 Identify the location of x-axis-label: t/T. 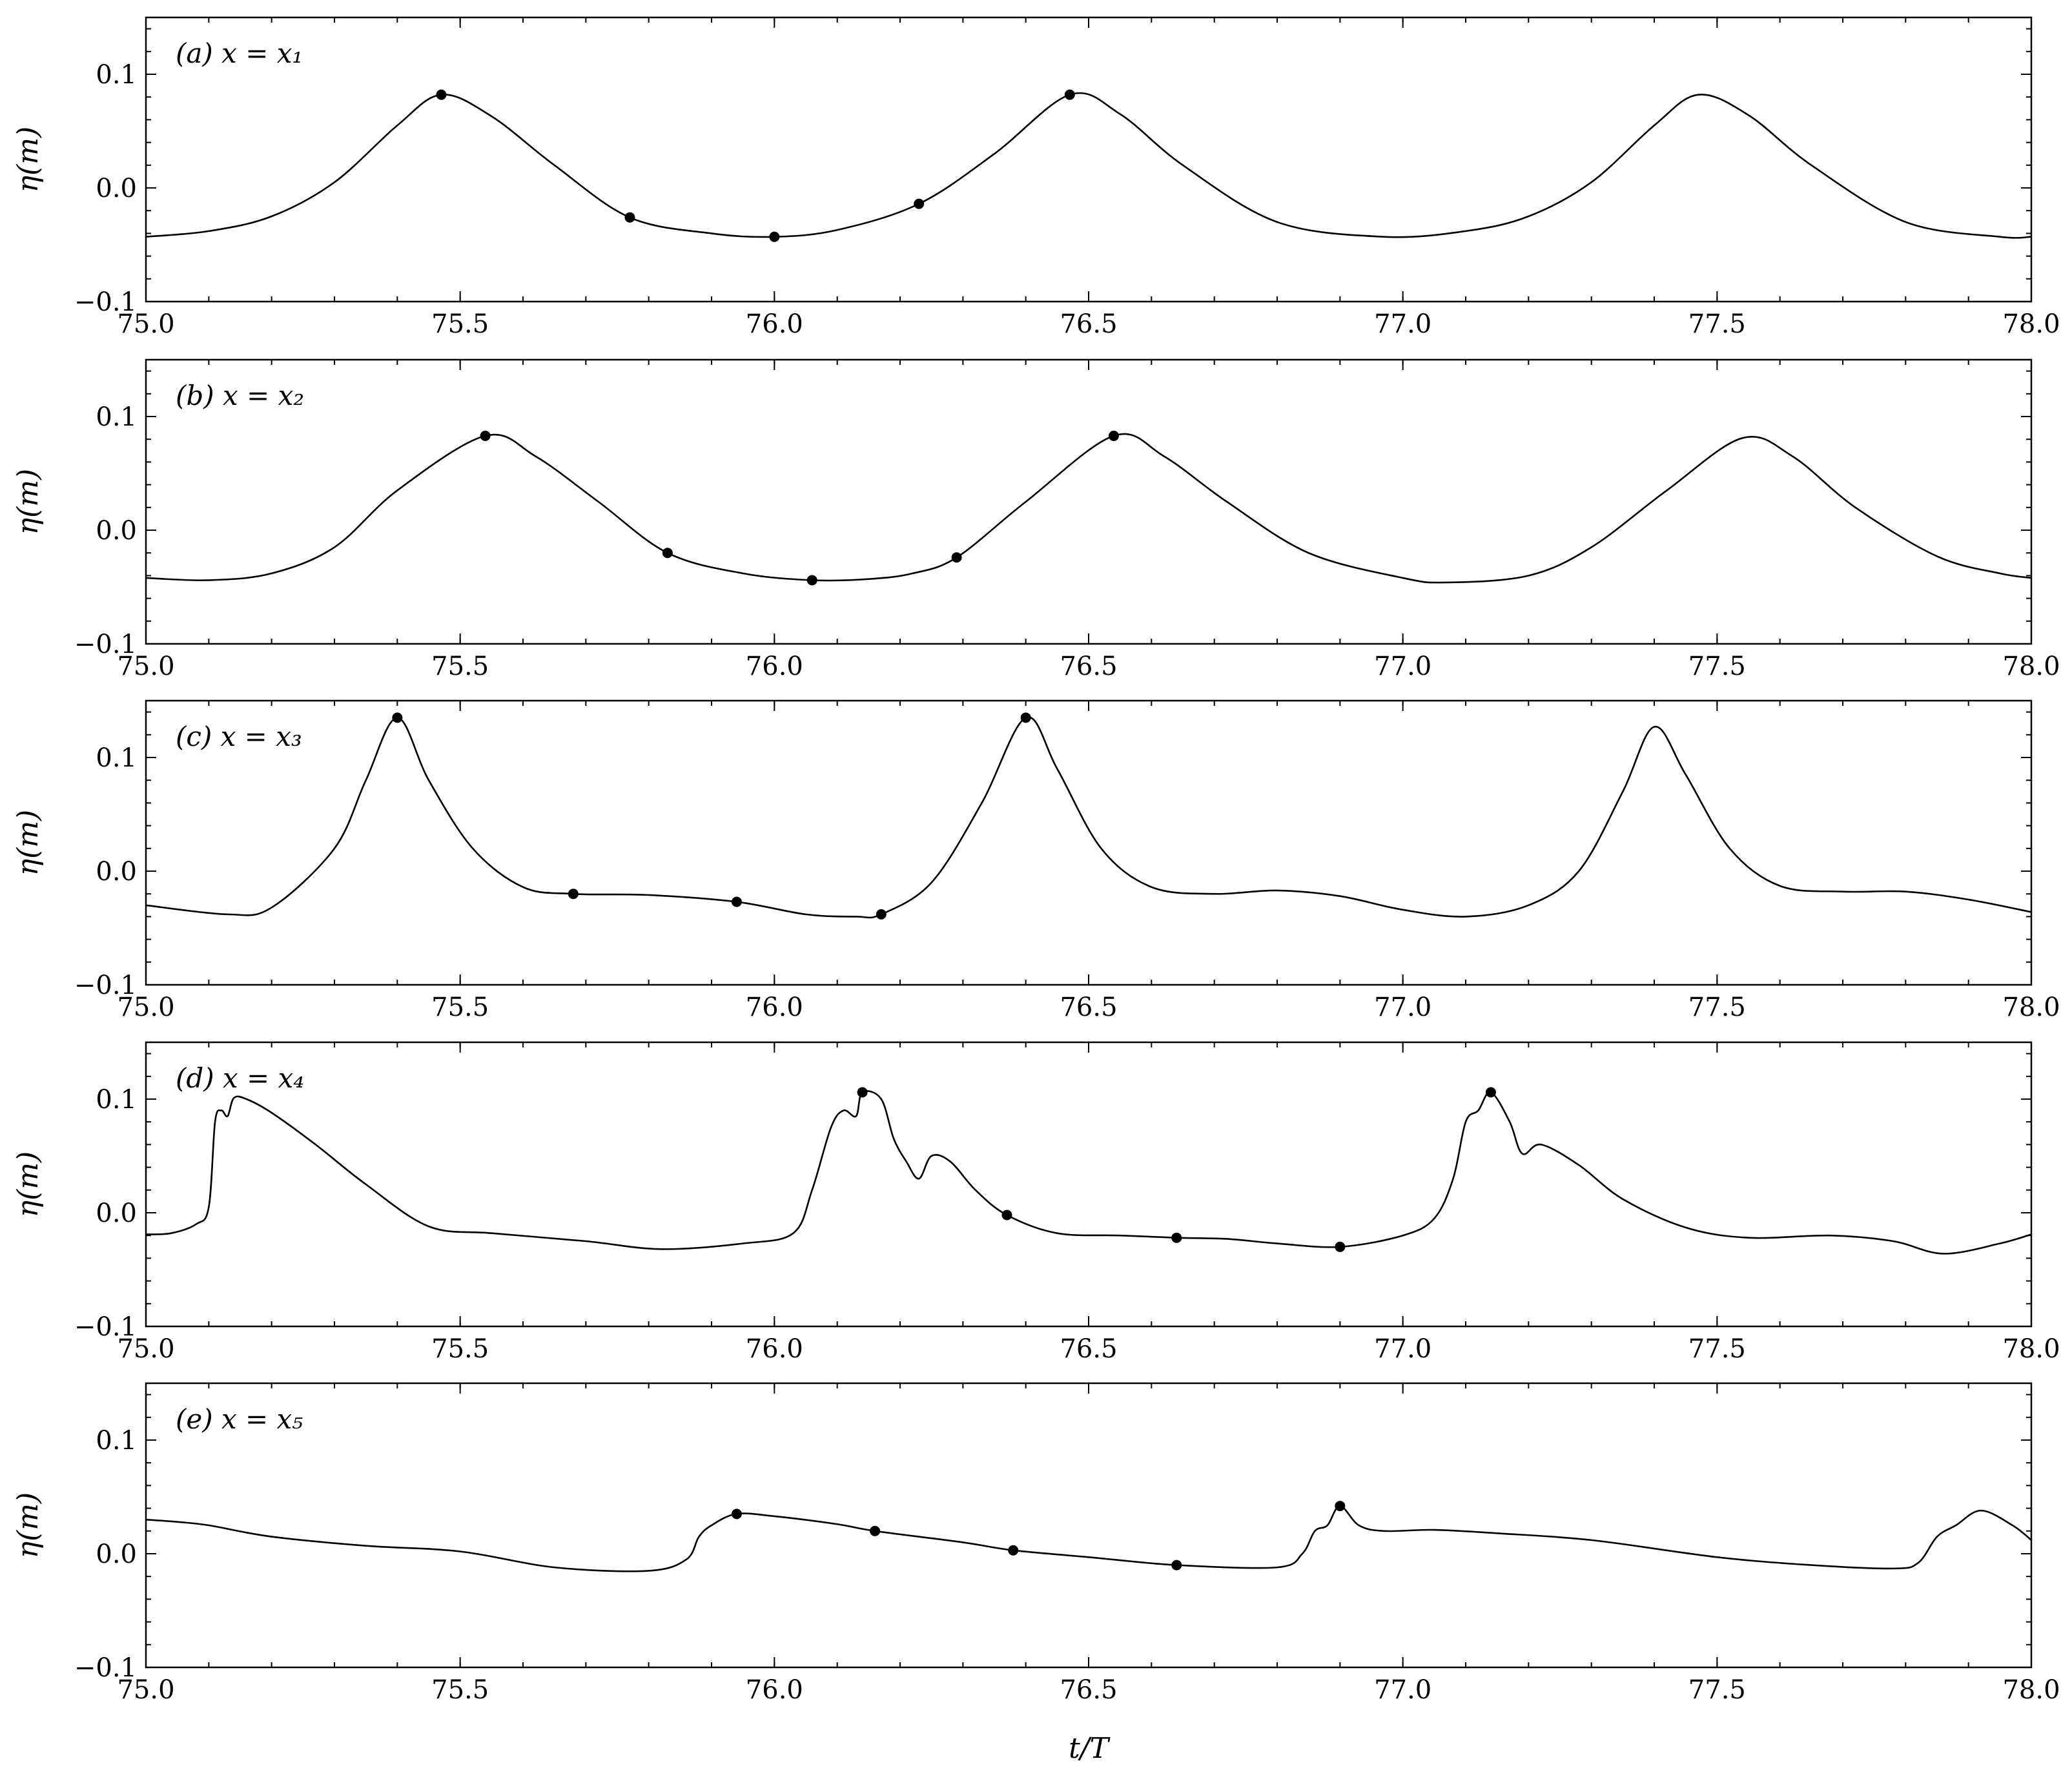
(1090, 1749).